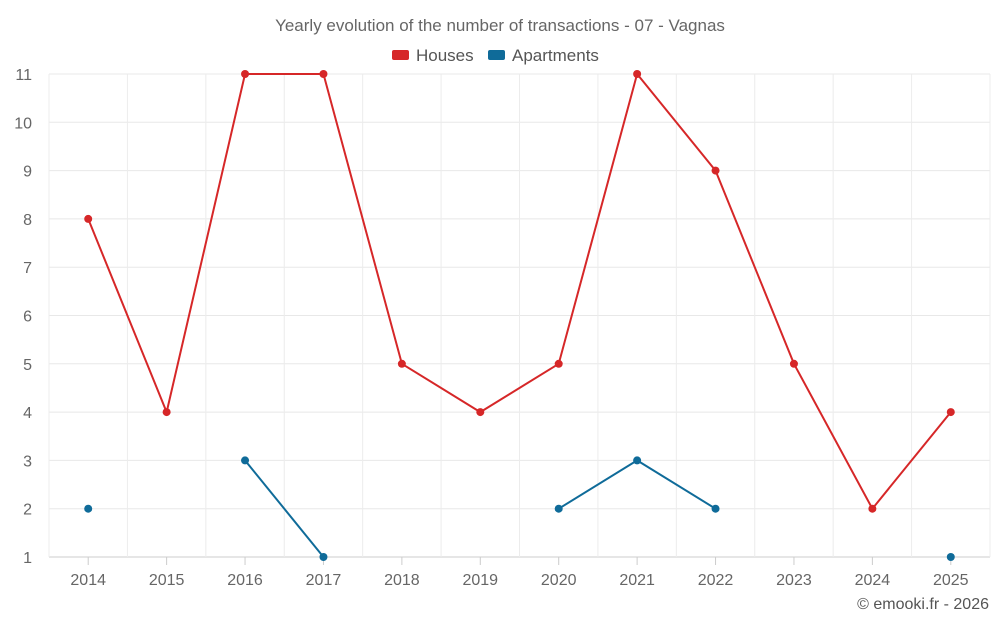 The height and width of the screenshot is (625, 1000). I want to click on y-tick-label: 5, so click(27, 365).